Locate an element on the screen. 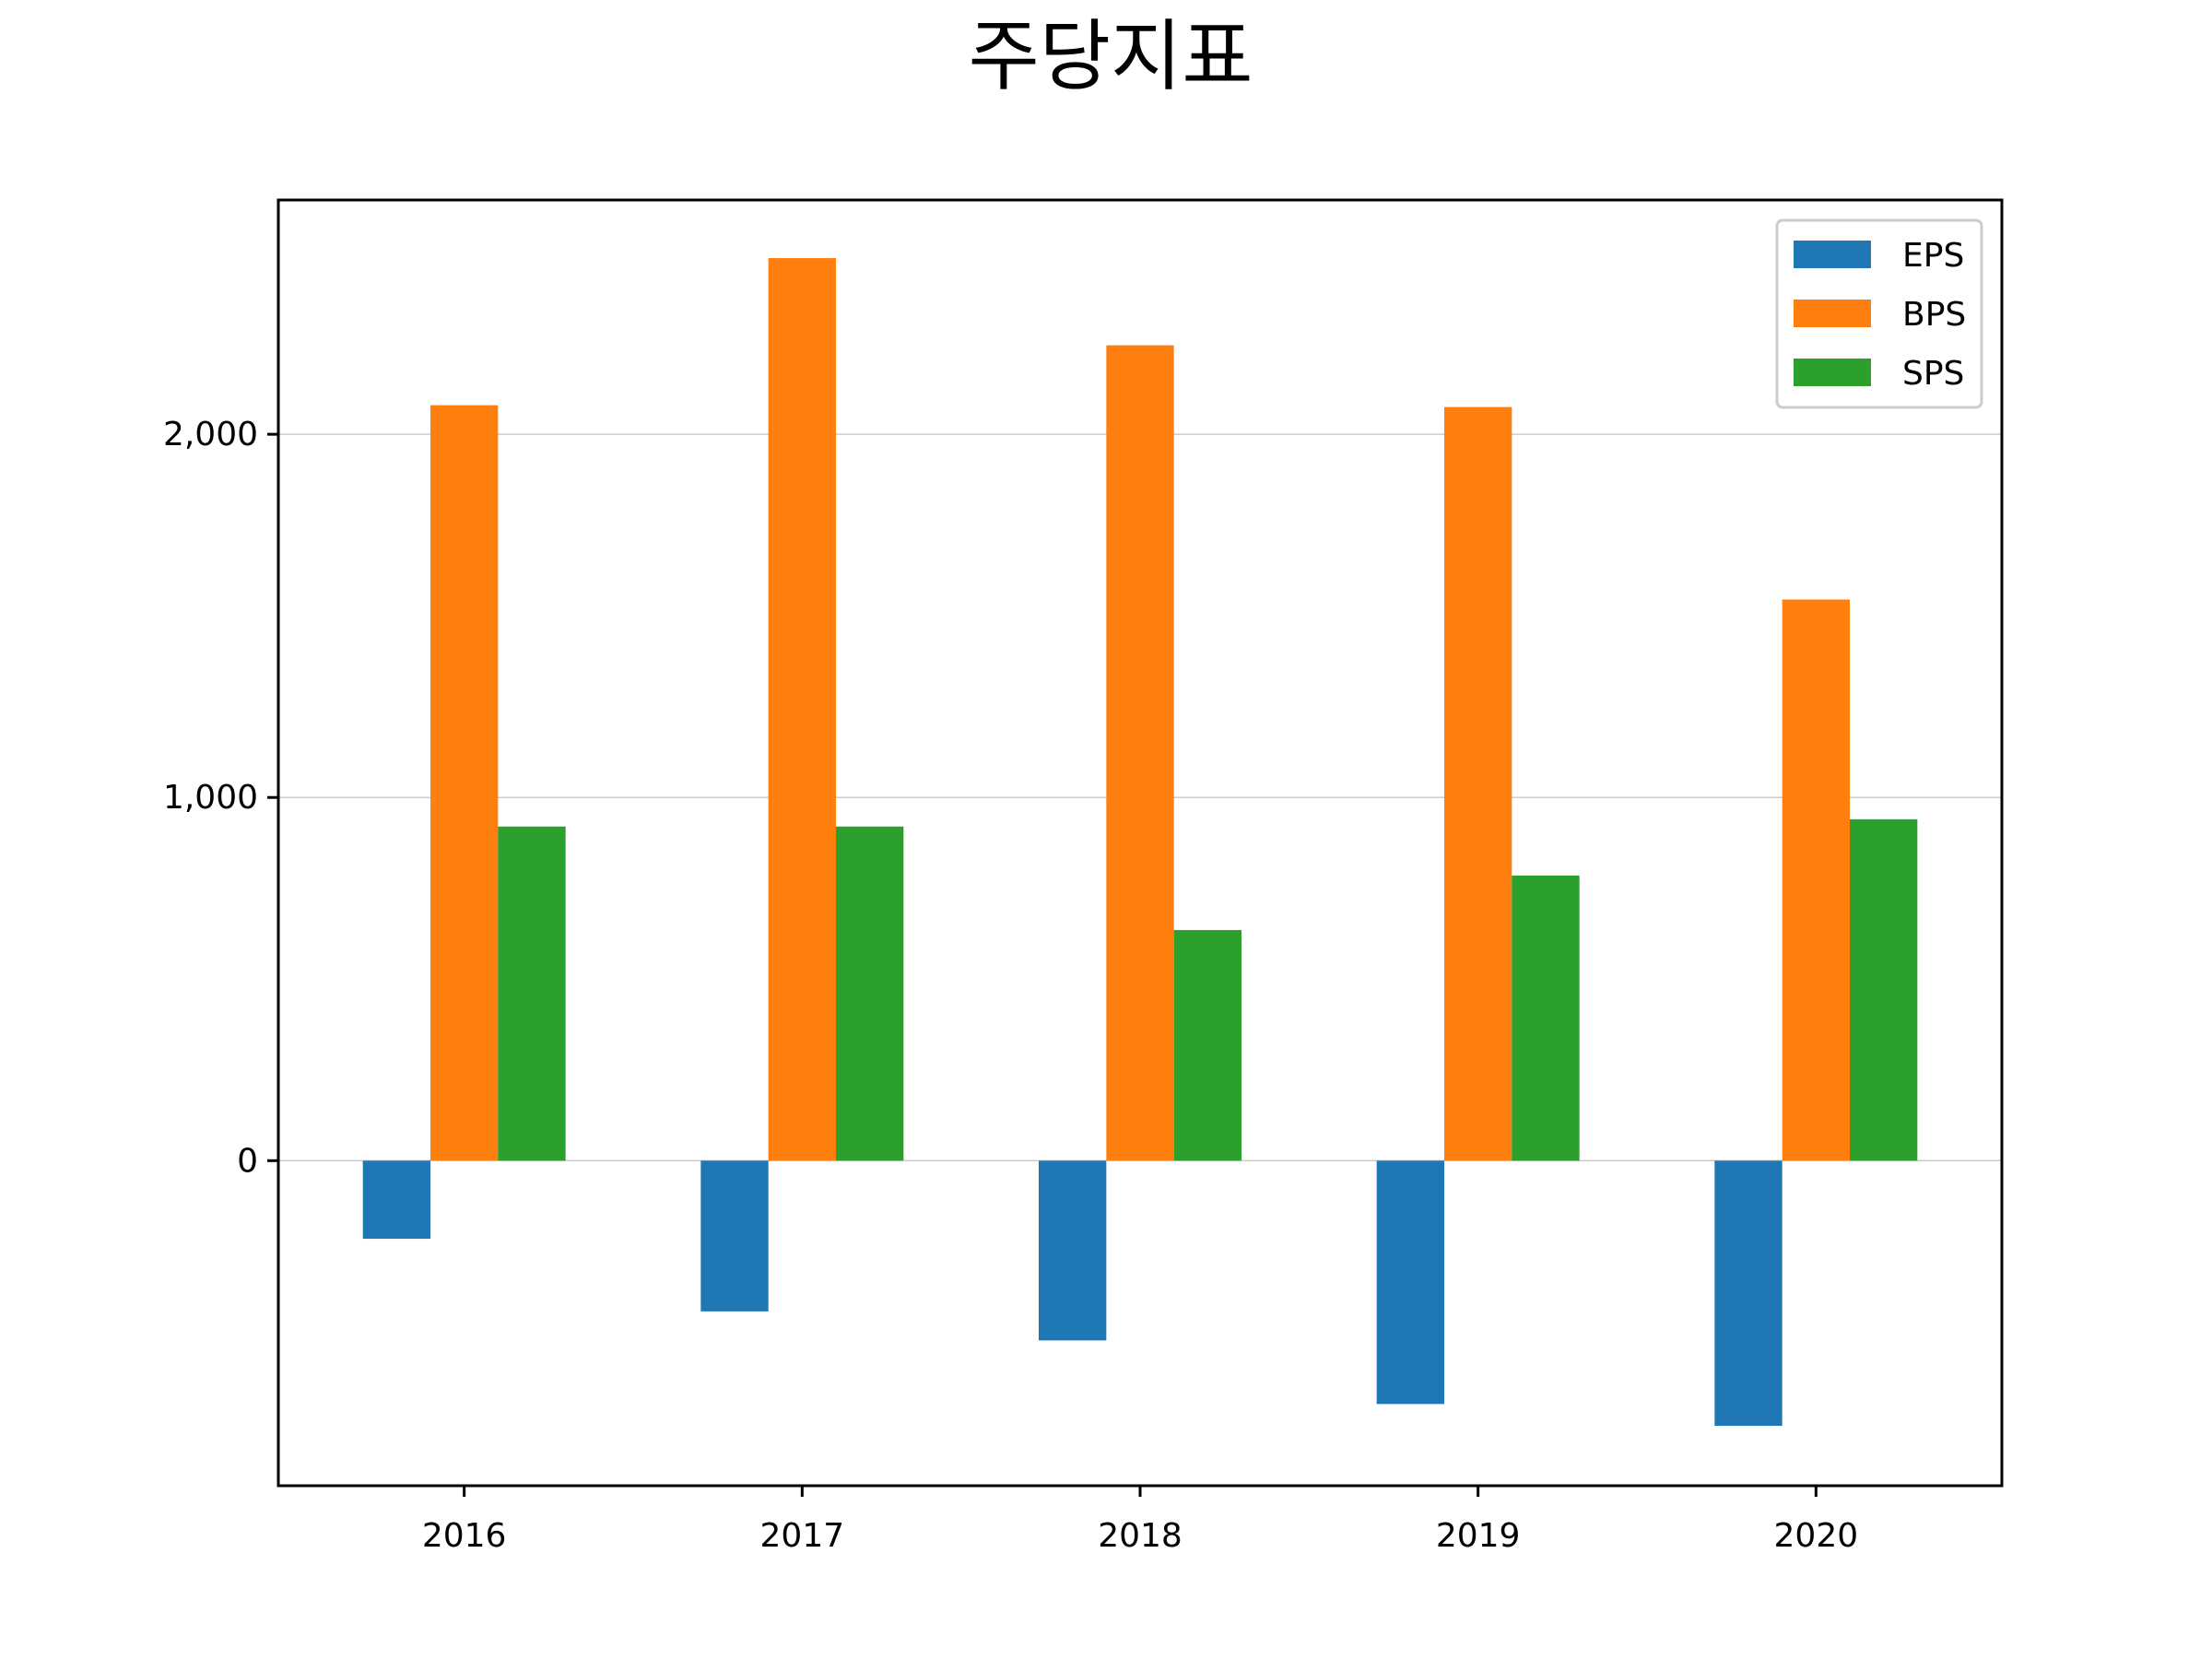 The width and height of the screenshot is (2212, 1659). legend-label-eps: EPS is located at coordinates (1933, 256).